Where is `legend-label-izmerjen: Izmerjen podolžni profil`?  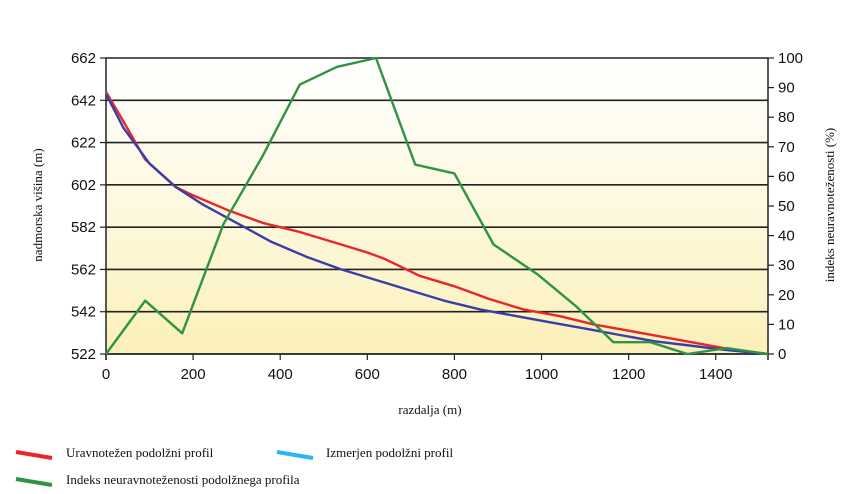 legend-label-izmerjen: Izmerjen podolžni profil is located at coordinates (389, 452).